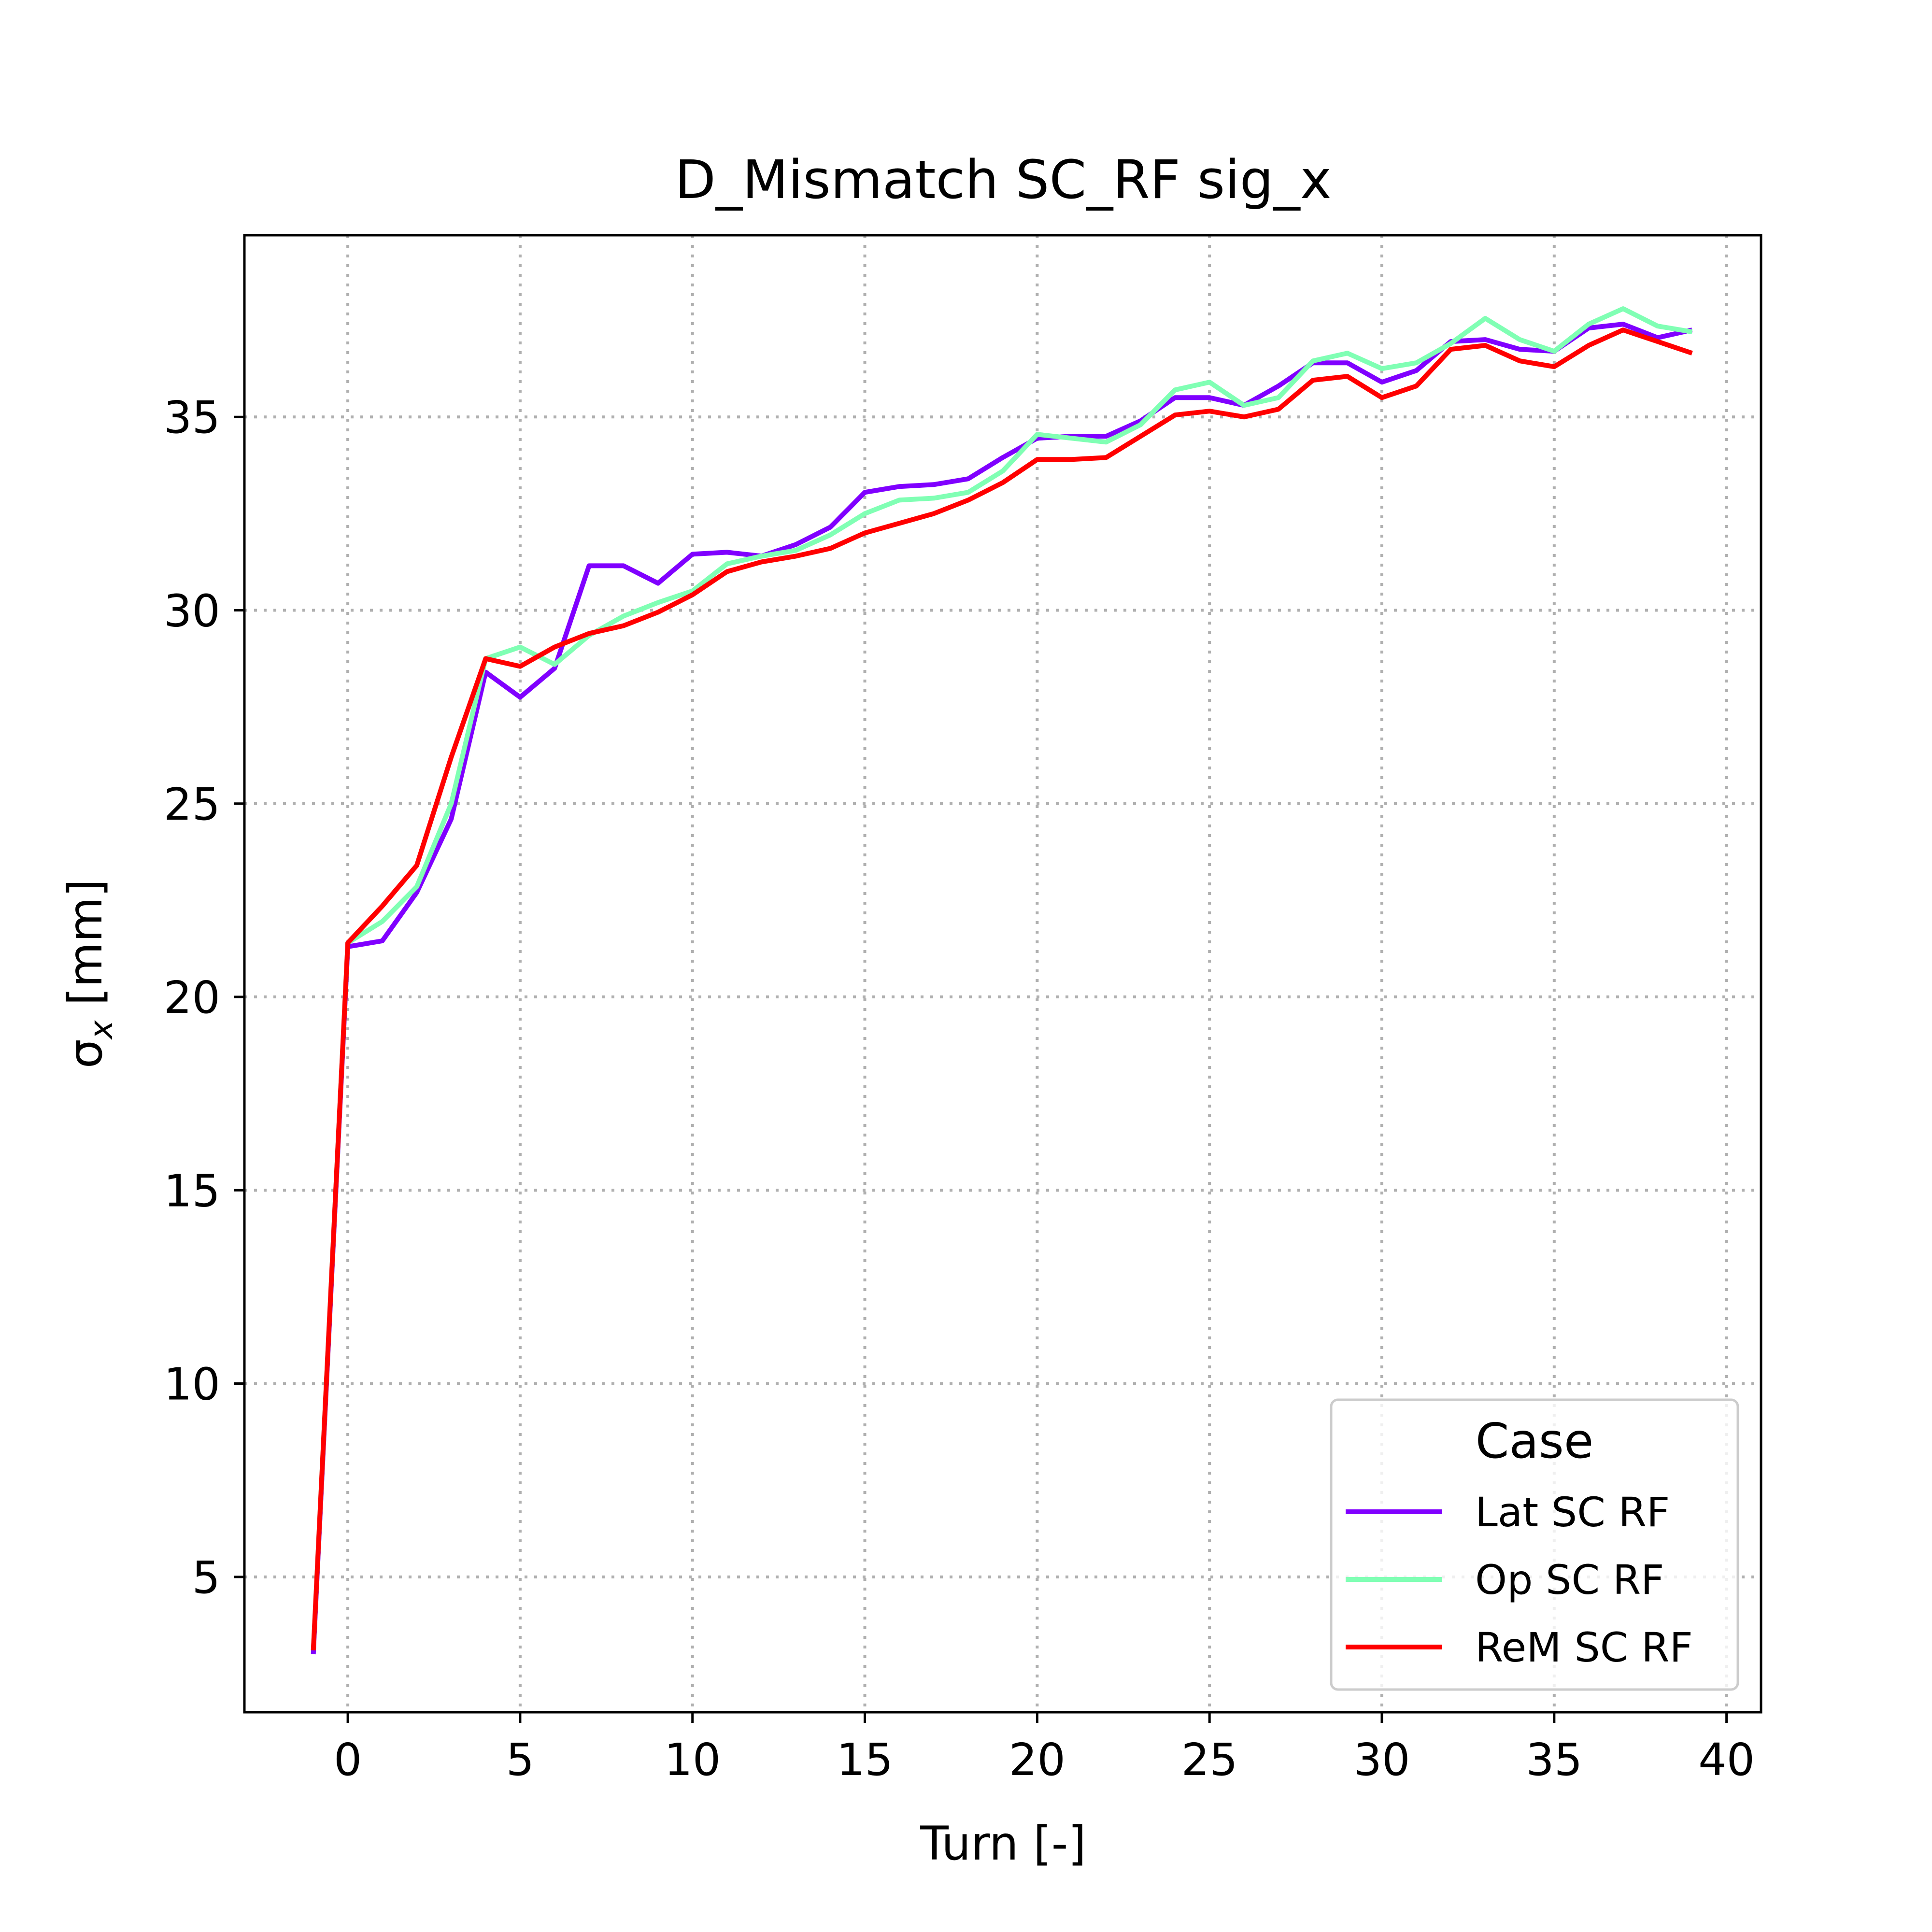 The height and width of the screenshot is (1932, 1932). I want to click on legend-label-rem-sc-rf: ReM SC RF, so click(1584, 1647).